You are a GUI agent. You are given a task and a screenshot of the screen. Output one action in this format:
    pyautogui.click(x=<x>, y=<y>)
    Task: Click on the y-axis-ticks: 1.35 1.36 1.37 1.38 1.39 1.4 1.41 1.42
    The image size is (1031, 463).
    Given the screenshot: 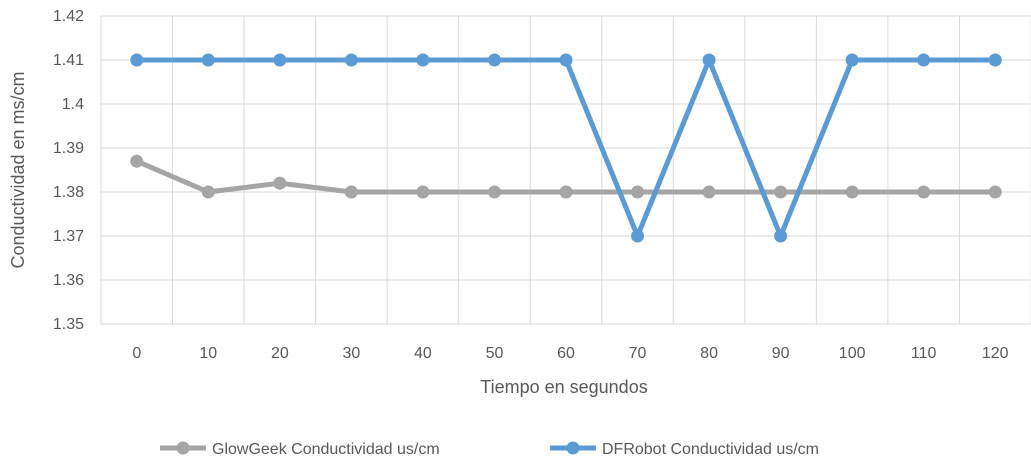 What is the action you would take?
    pyautogui.click(x=68, y=170)
    